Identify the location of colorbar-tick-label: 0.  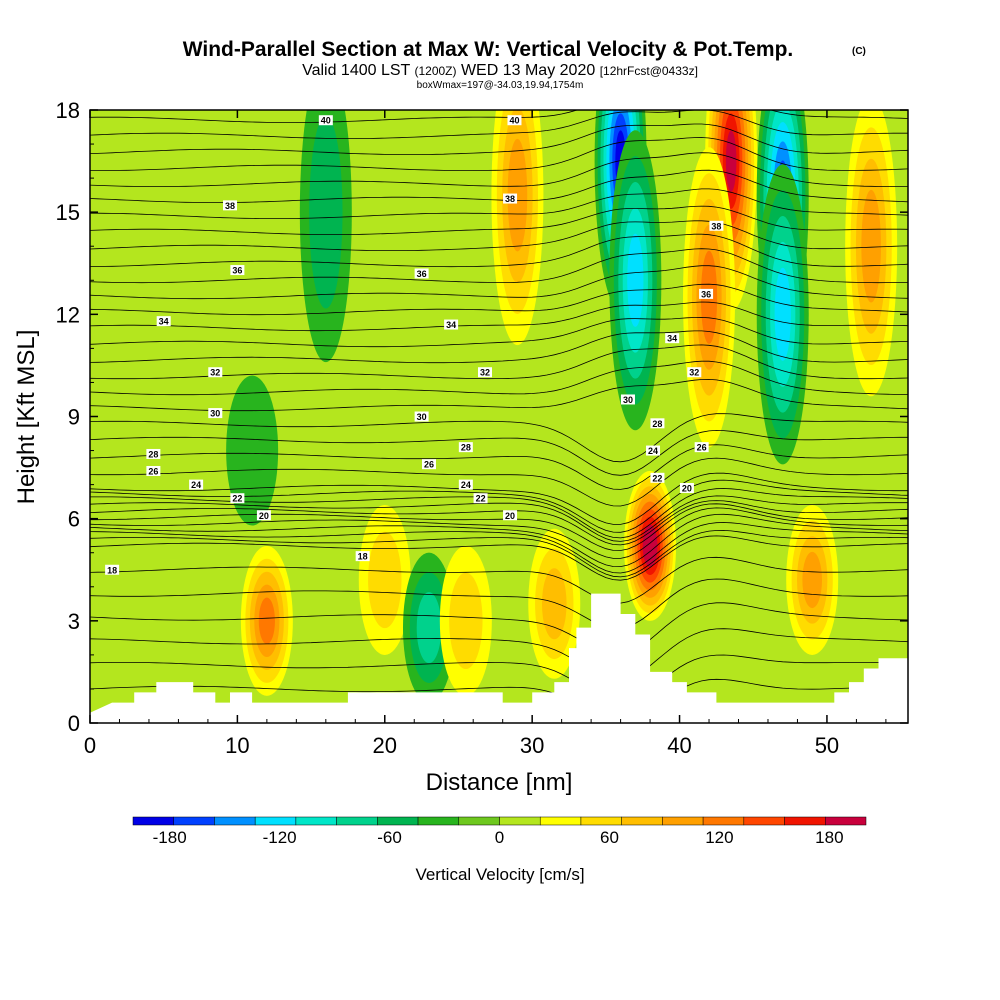
(499, 837).